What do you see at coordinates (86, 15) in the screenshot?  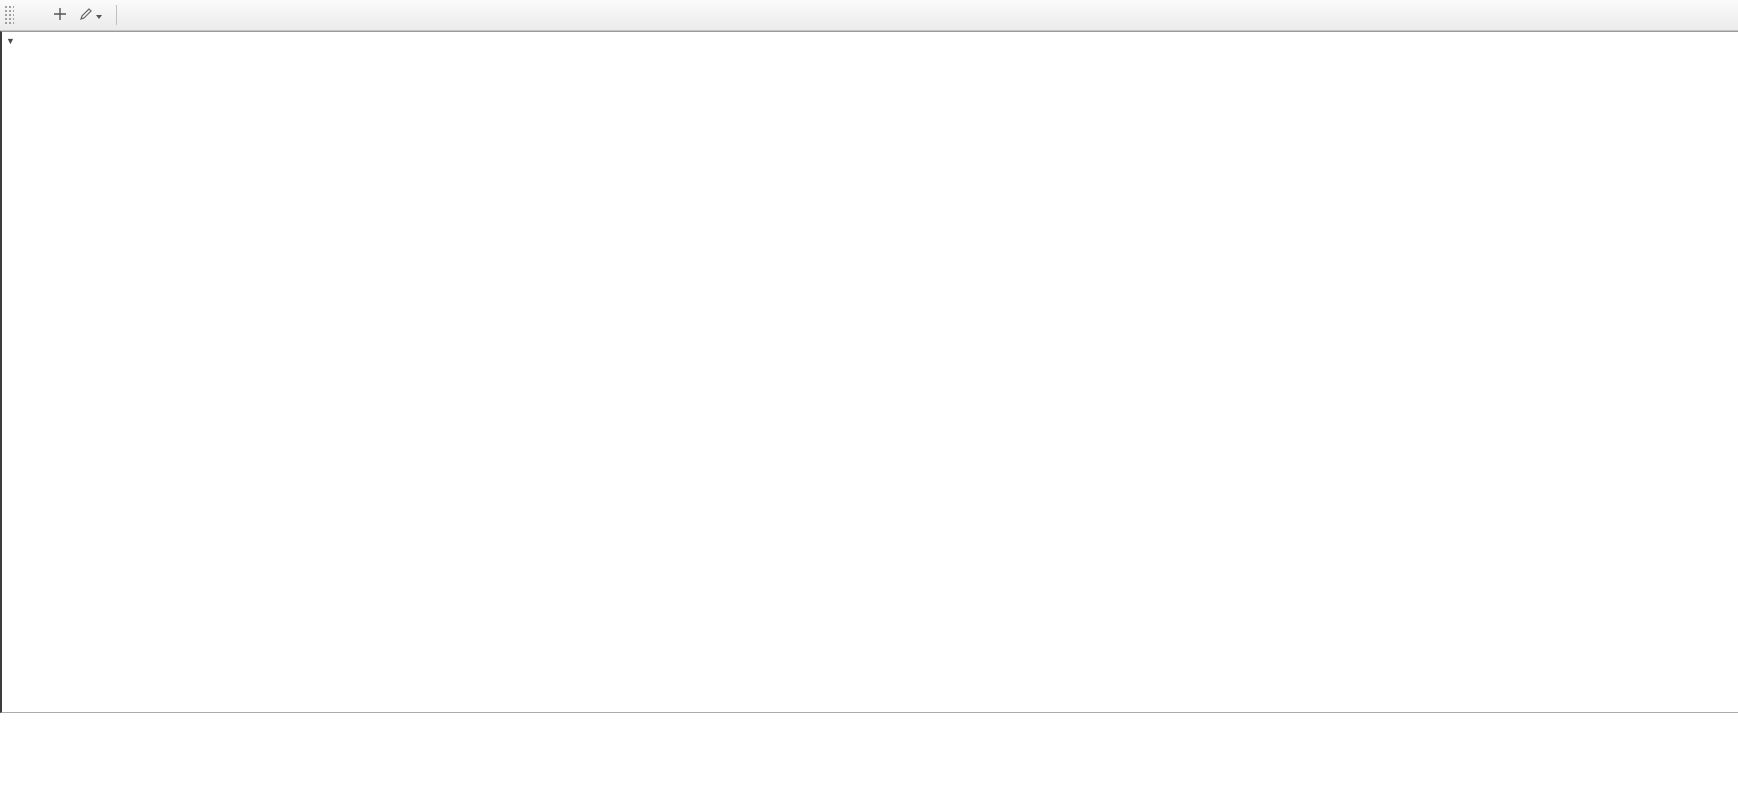 I see `pencil-icon` at bounding box center [86, 15].